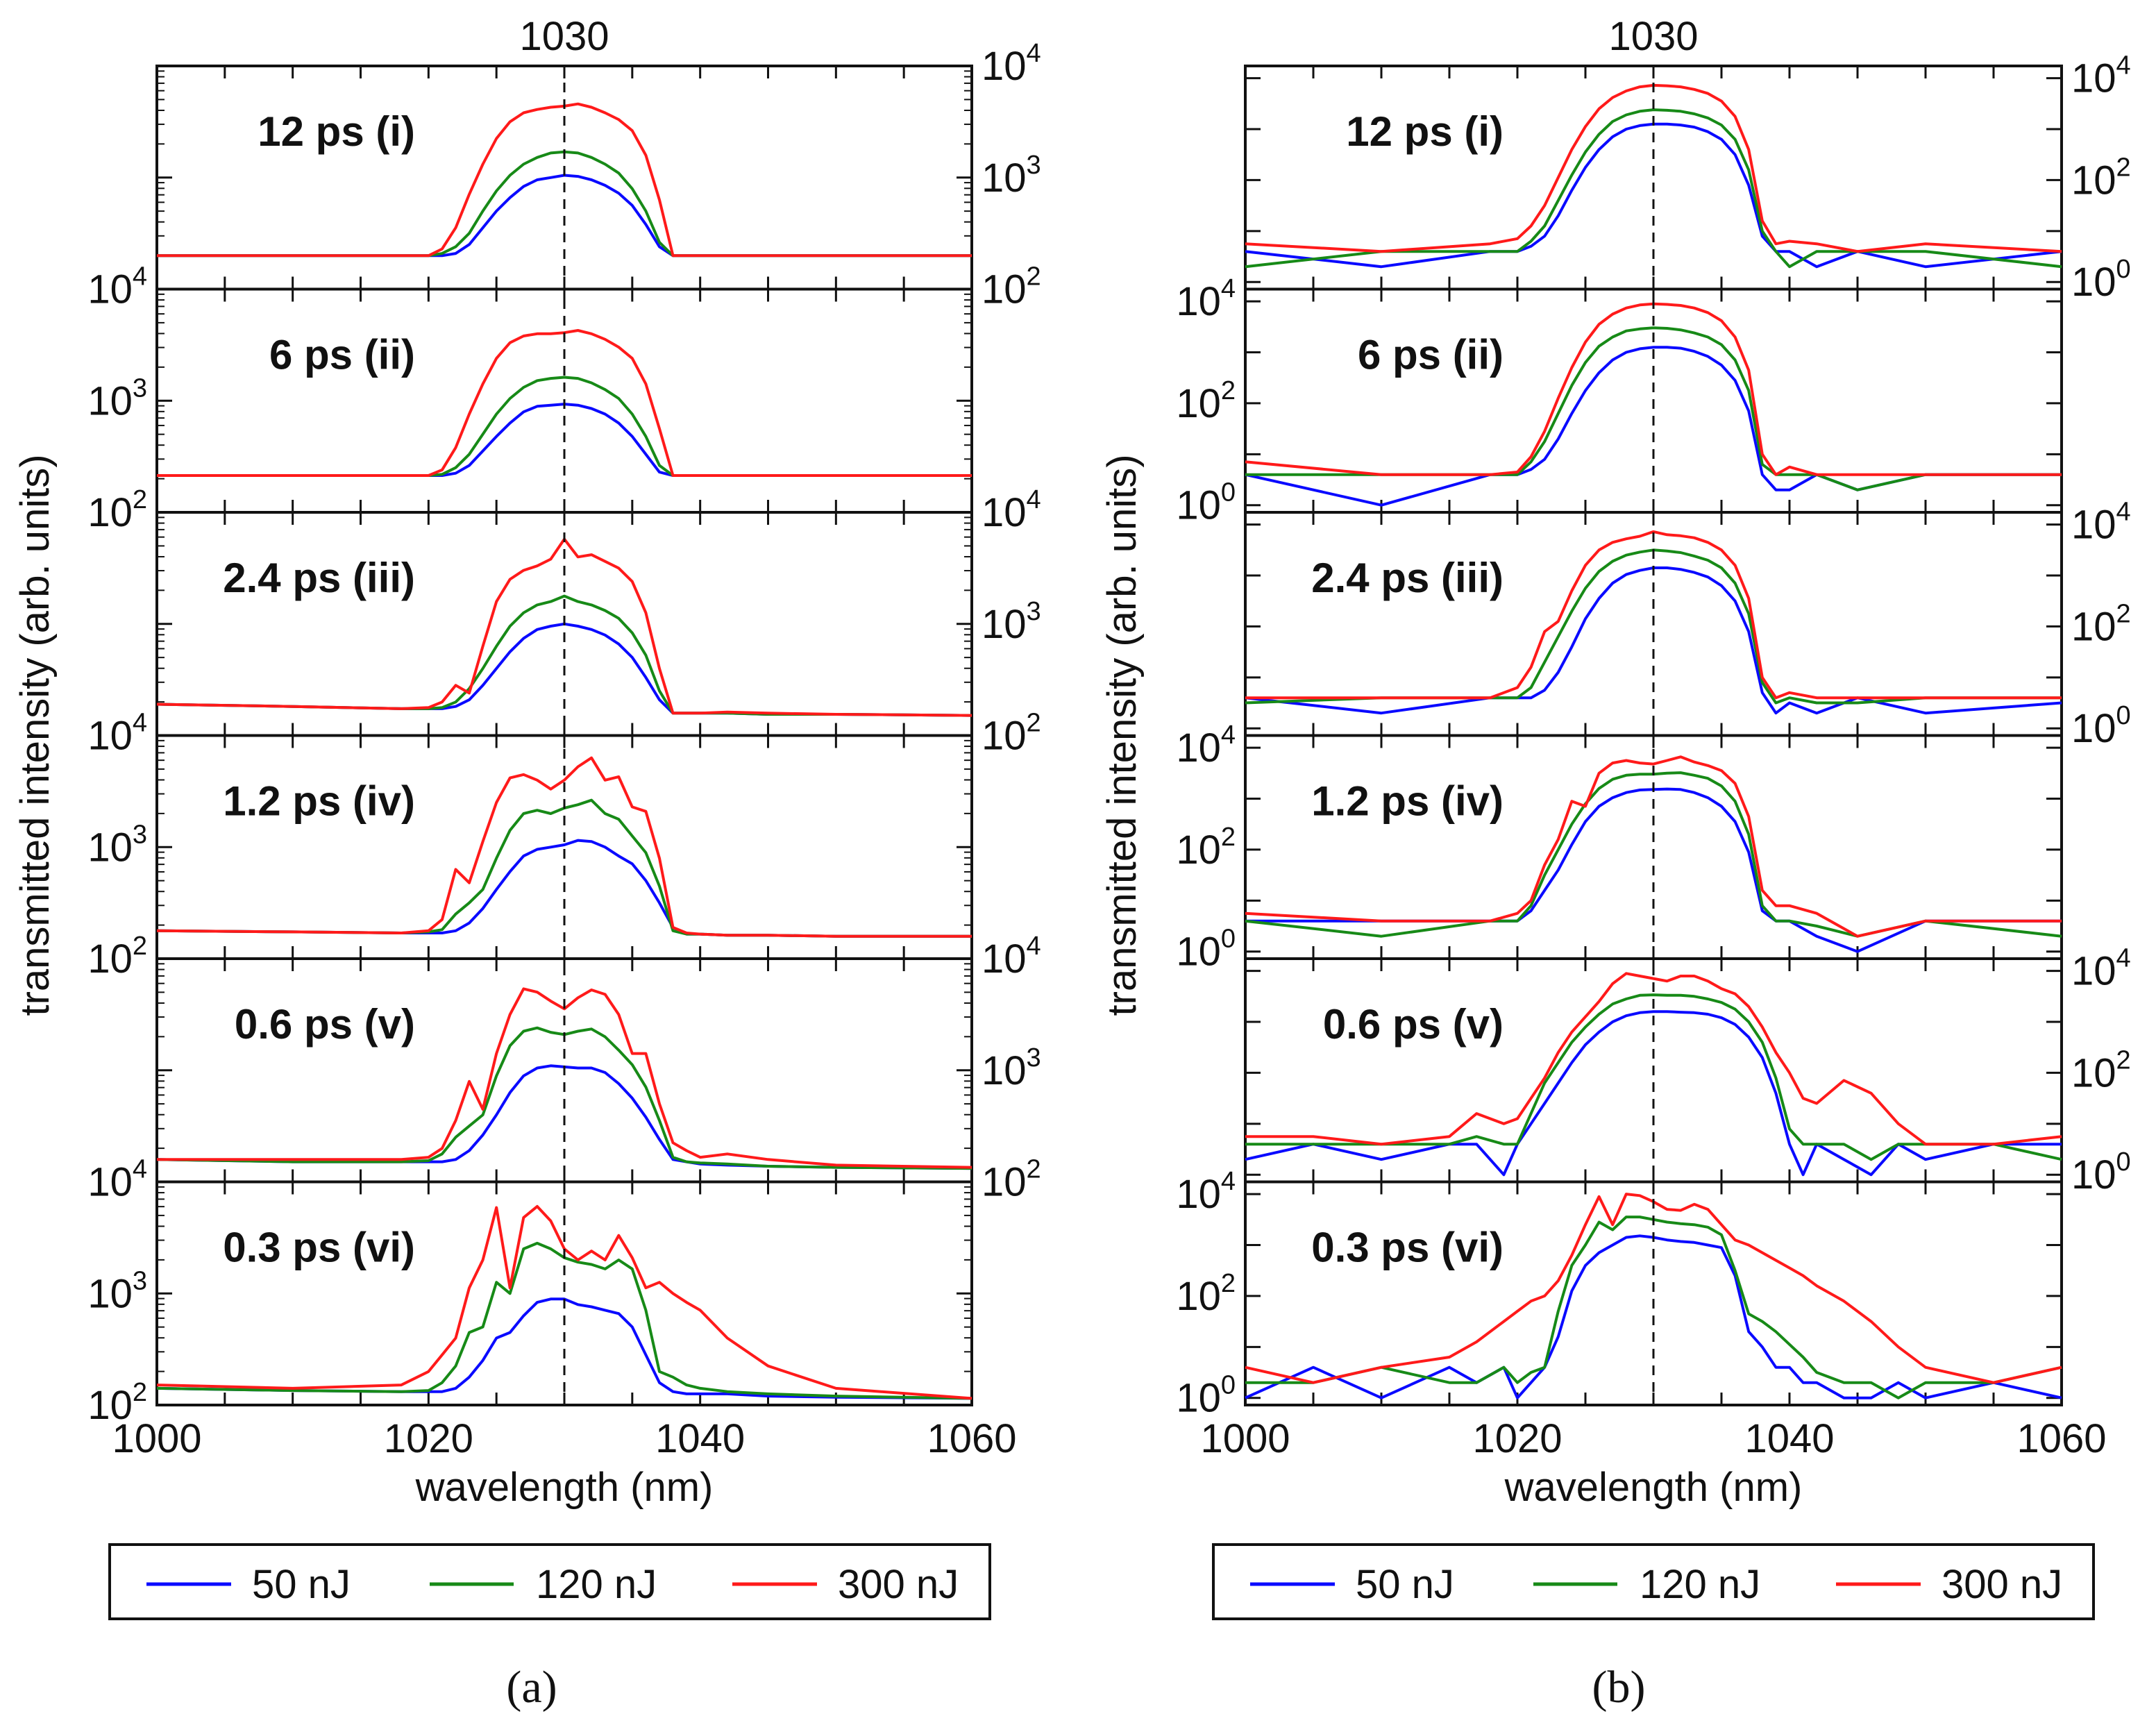  What do you see at coordinates (1700, 1584) in the screenshot?
I see `legend-label: 120 nJ` at bounding box center [1700, 1584].